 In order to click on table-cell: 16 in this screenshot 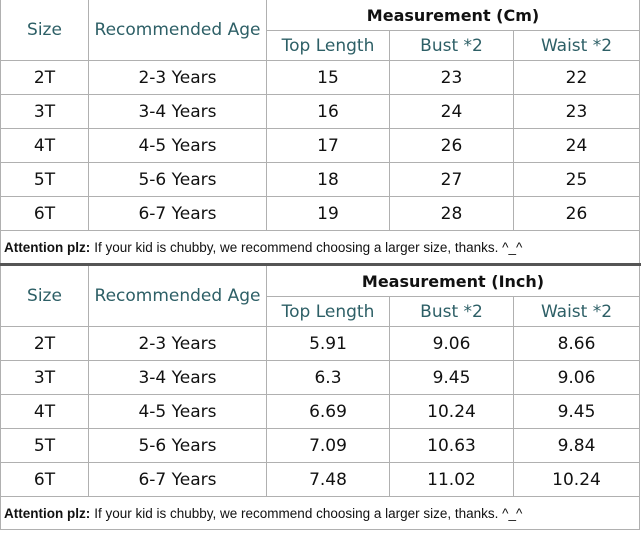, I will do `click(328, 112)`.